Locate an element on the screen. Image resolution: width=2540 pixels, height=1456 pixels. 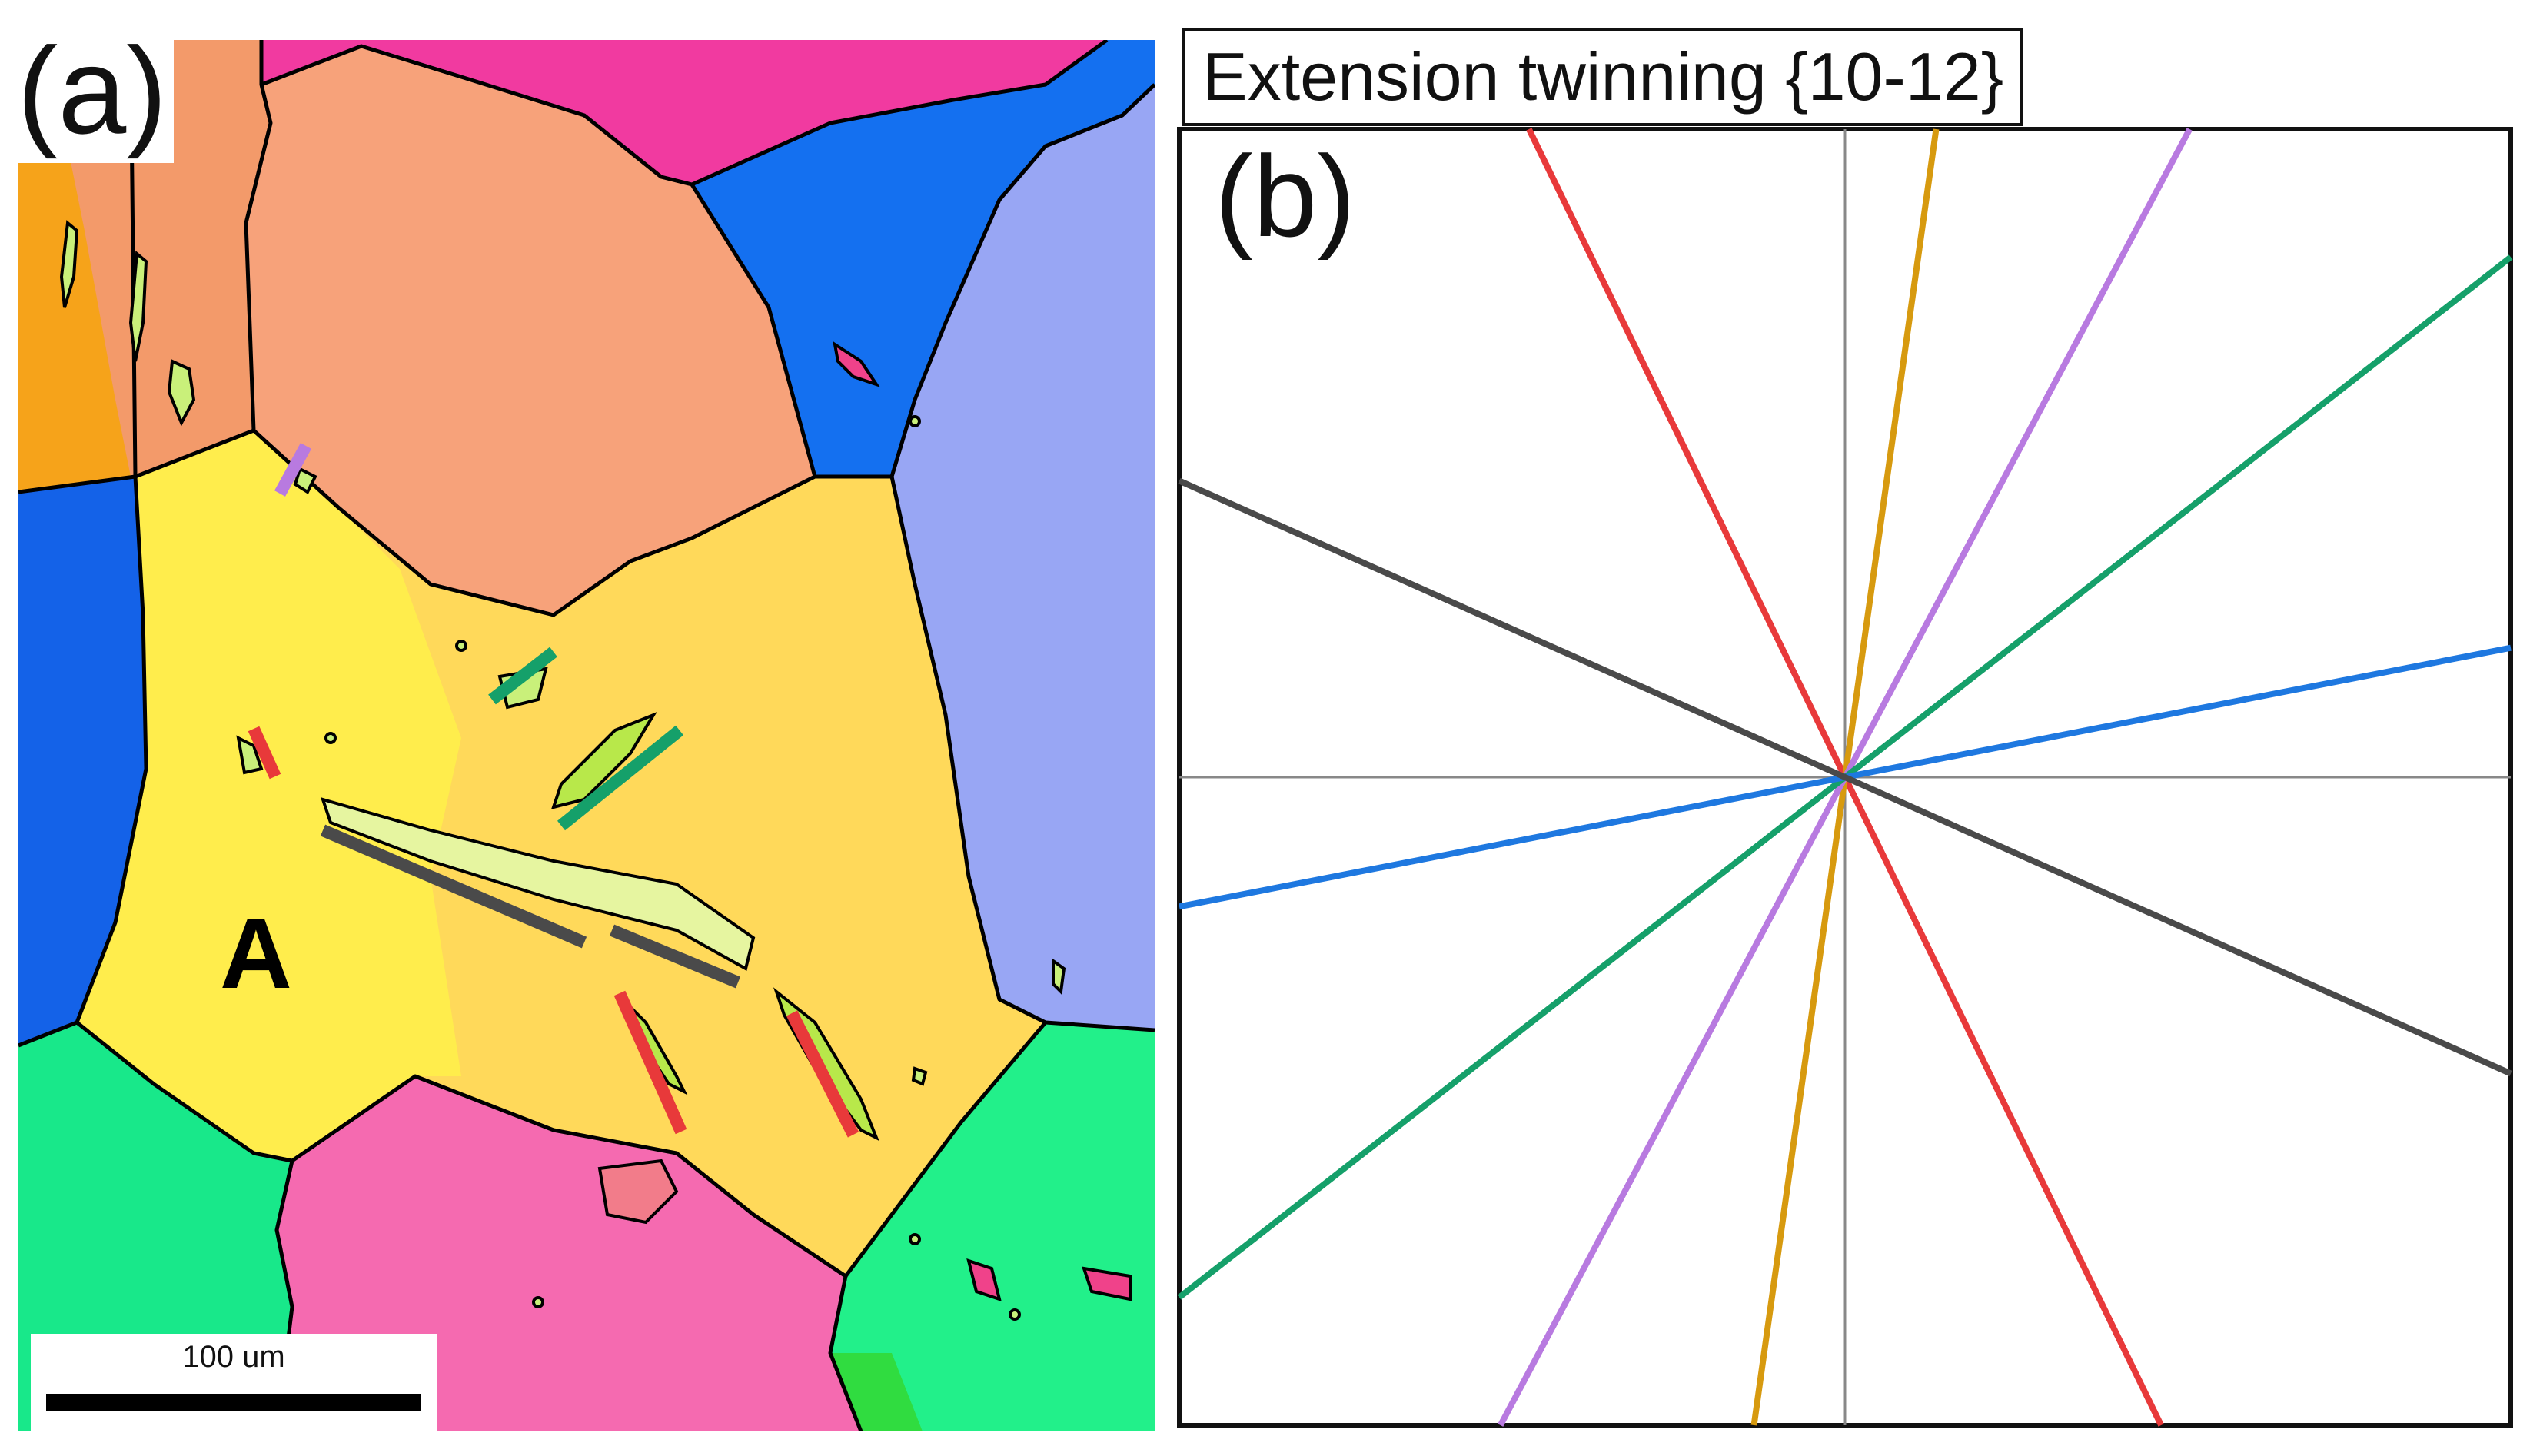
grain-blue-top is located at coordinates (923, 259).